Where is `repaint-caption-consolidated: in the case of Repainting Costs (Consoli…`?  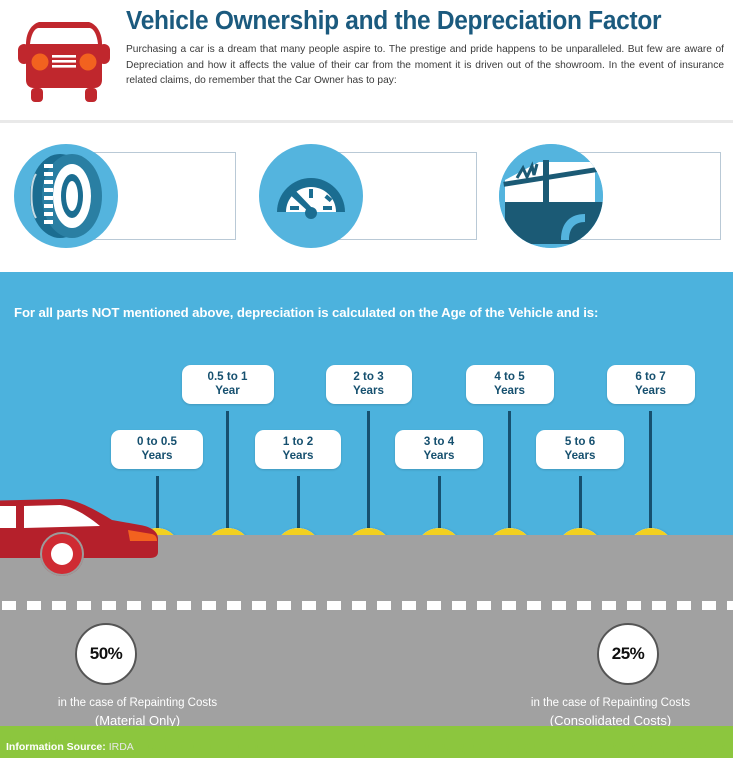 repaint-caption-consolidated: in the case of Repainting Costs (Consoli… is located at coordinates (610, 712).